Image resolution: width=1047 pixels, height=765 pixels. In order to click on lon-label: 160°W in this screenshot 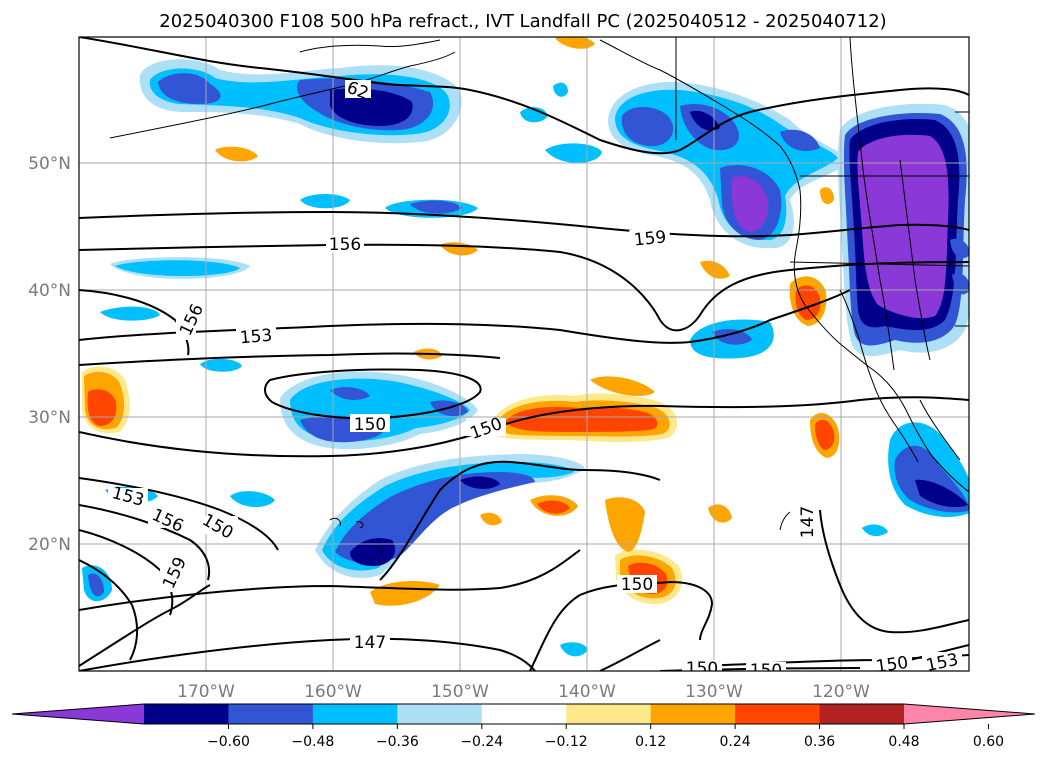, I will do `click(333, 692)`.